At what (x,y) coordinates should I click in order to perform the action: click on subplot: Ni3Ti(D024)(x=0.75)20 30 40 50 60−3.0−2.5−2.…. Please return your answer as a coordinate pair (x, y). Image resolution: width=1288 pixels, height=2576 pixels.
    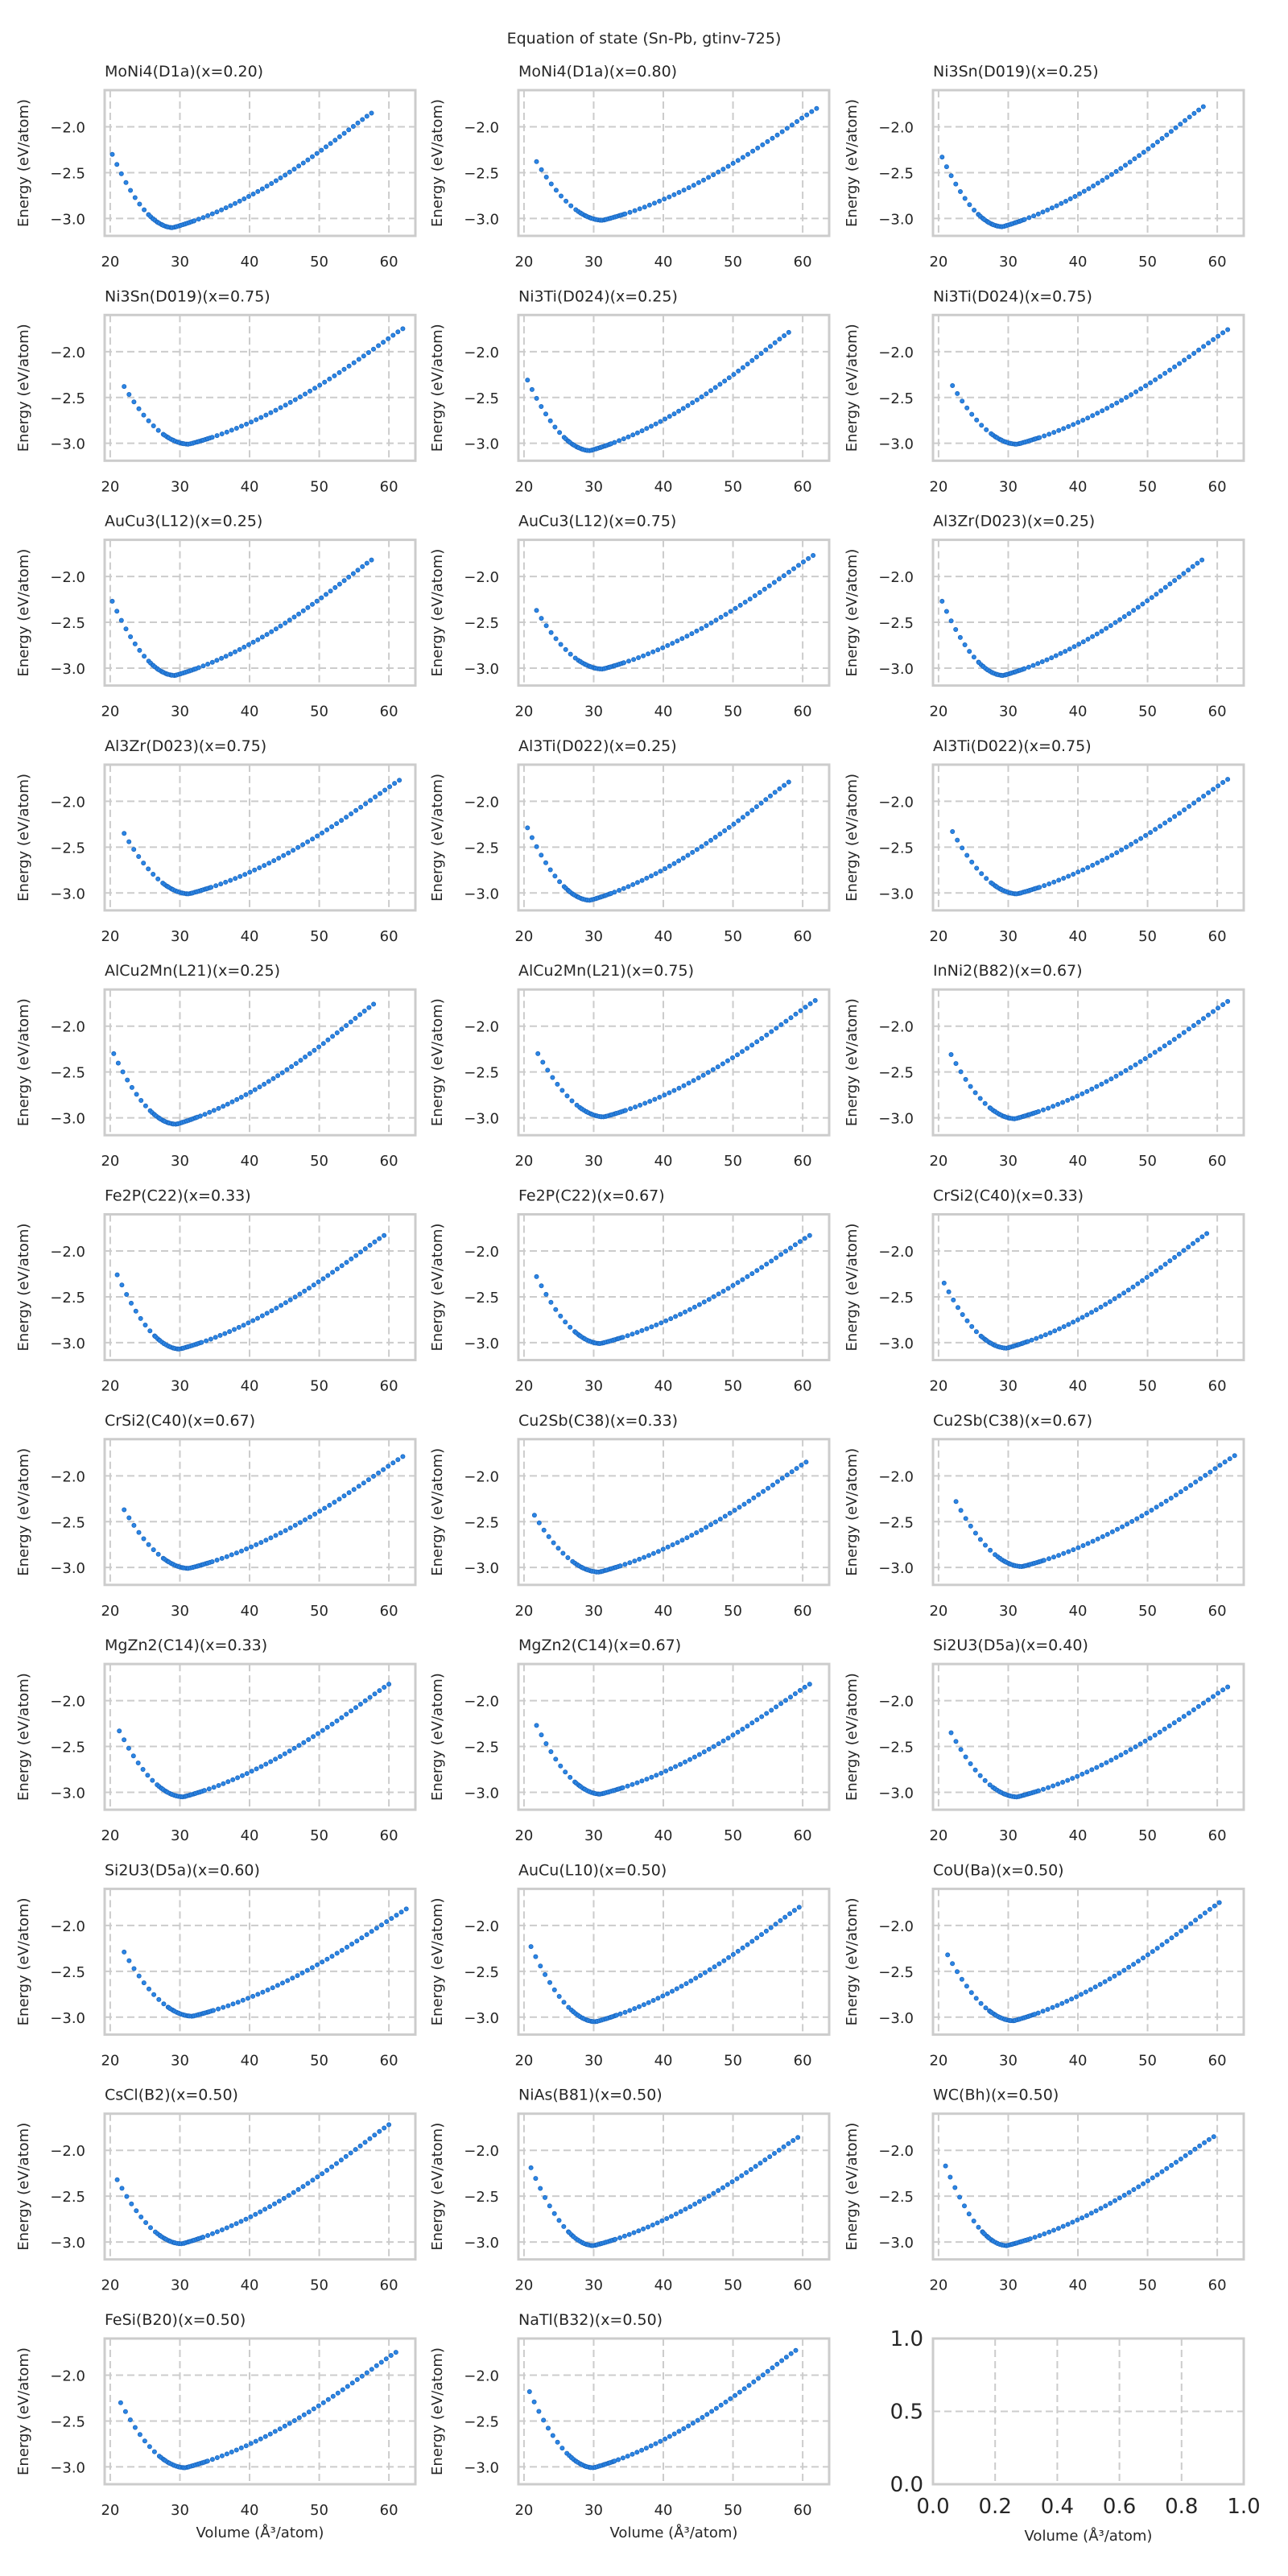
    Looking at the image, I should click on (1044, 391).